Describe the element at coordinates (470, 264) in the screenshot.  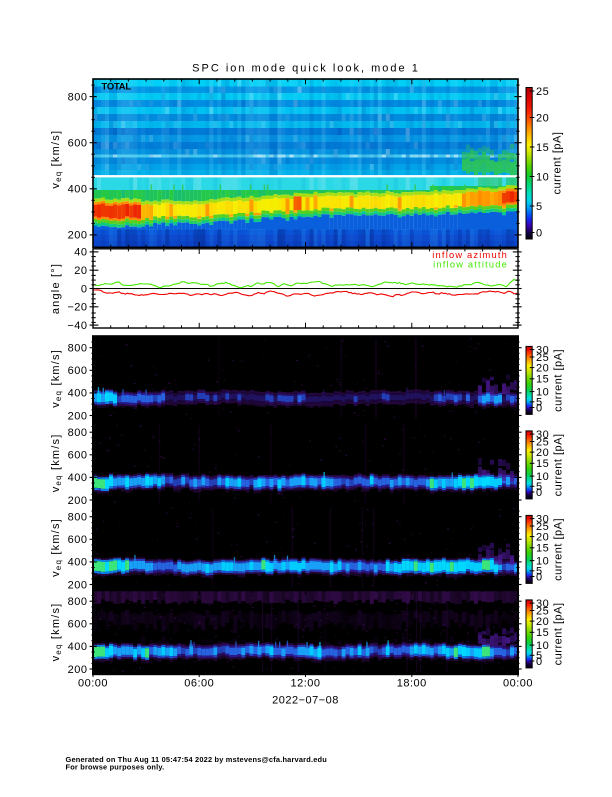
I see `svg-text: inflow attitude` at that location.